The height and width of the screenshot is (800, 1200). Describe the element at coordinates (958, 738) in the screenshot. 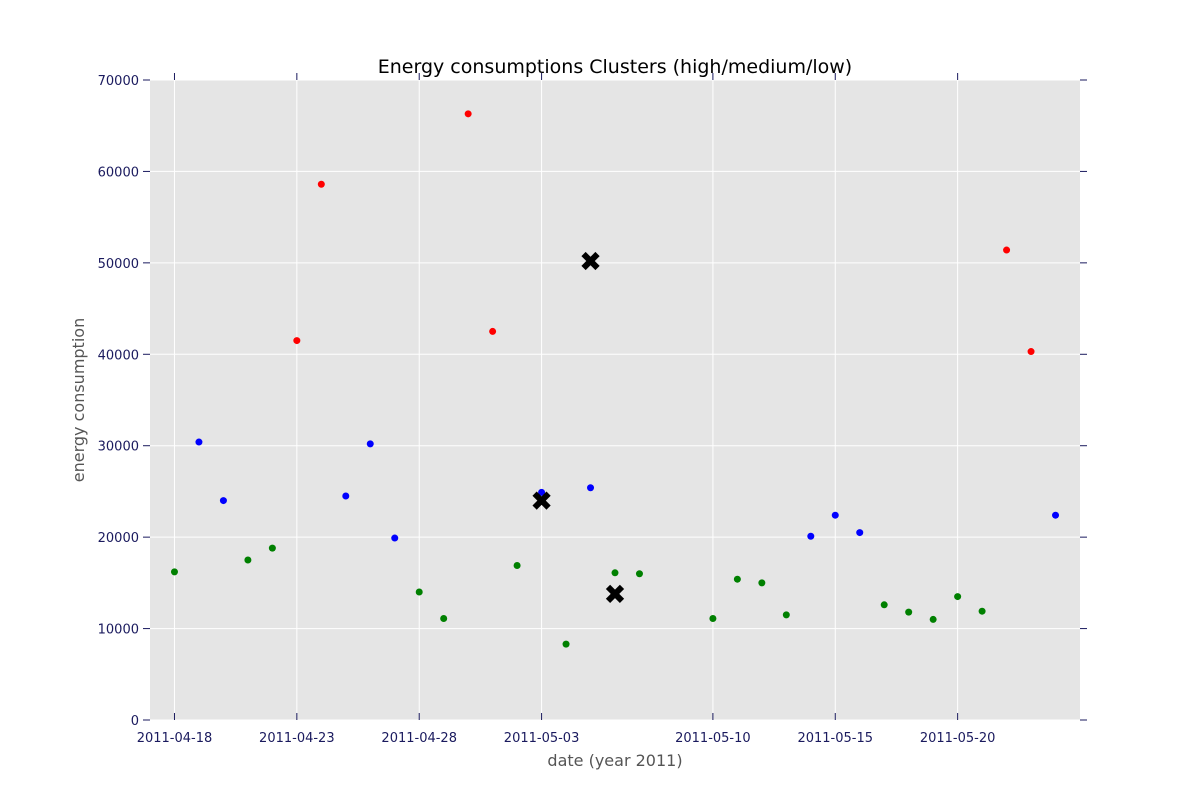

I see `x-tick-label: 2011-05-20` at that location.